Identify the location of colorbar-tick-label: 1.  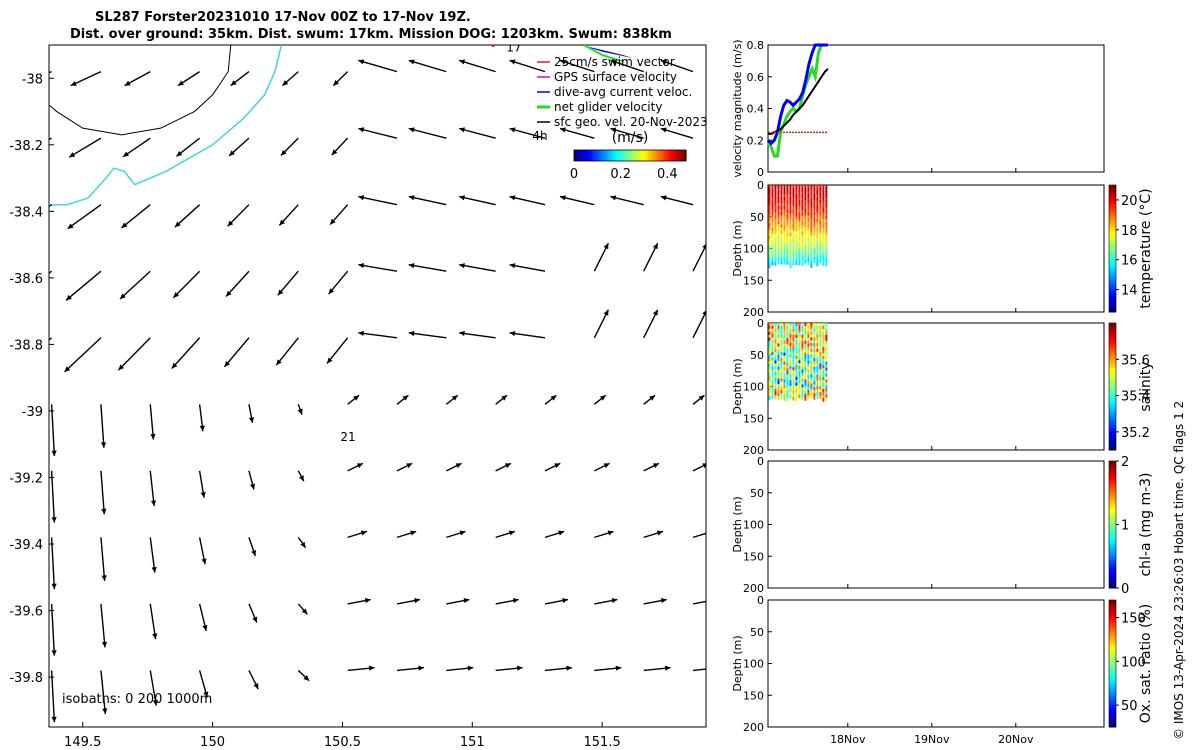
(1125, 526).